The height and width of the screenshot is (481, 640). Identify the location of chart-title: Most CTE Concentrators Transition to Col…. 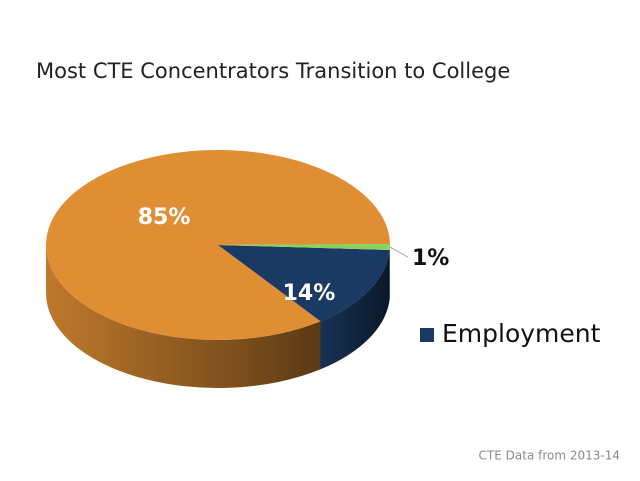
(273, 71).